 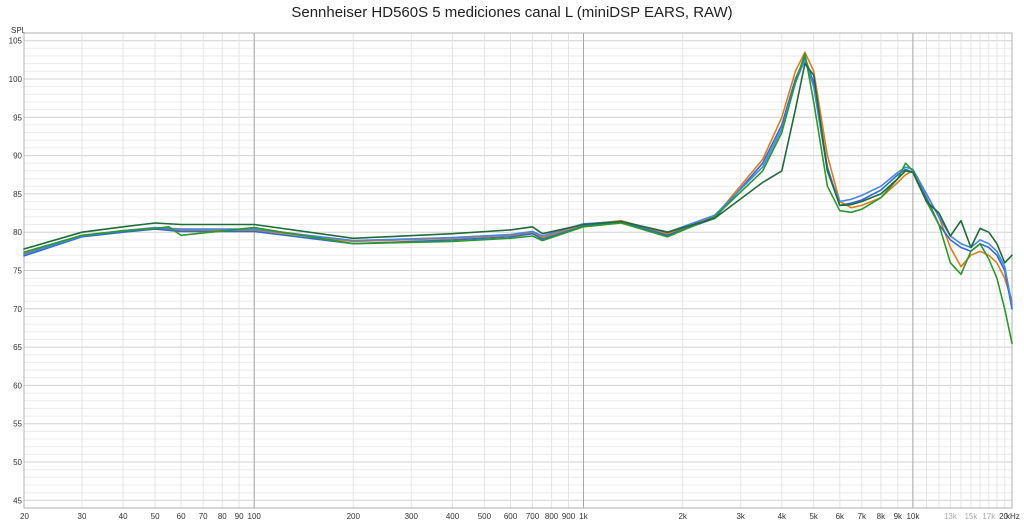 What do you see at coordinates (511, 516) in the screenshot?
I see `x-tick-label: 600` at bounding box center [511, 516].